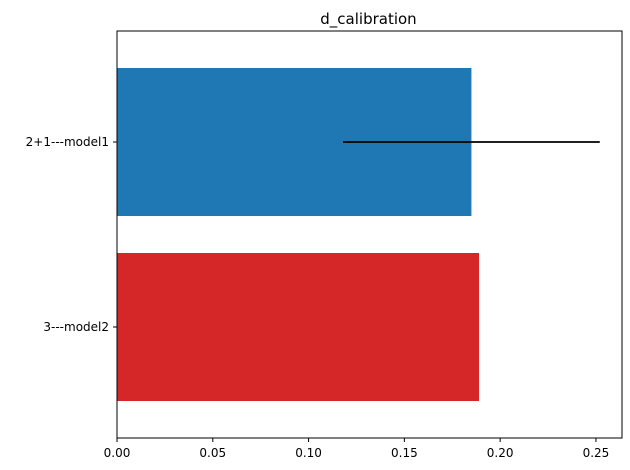  Describe the element at coordinates (308, 453) in the screenshot. I see `x-tick-label: 0.10` at that location.